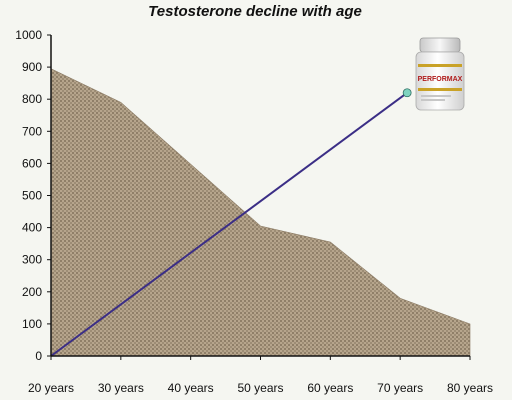  What do you see at coordinates (38, 356) in the screenshot?
I see `y-tick-label: 0` at bounding box center [38, 356].